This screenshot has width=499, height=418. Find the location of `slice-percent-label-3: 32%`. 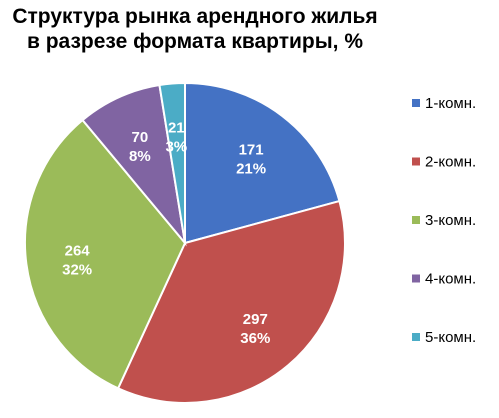

slice-percent-label-3: 32% is located at coordinates (77, 269).